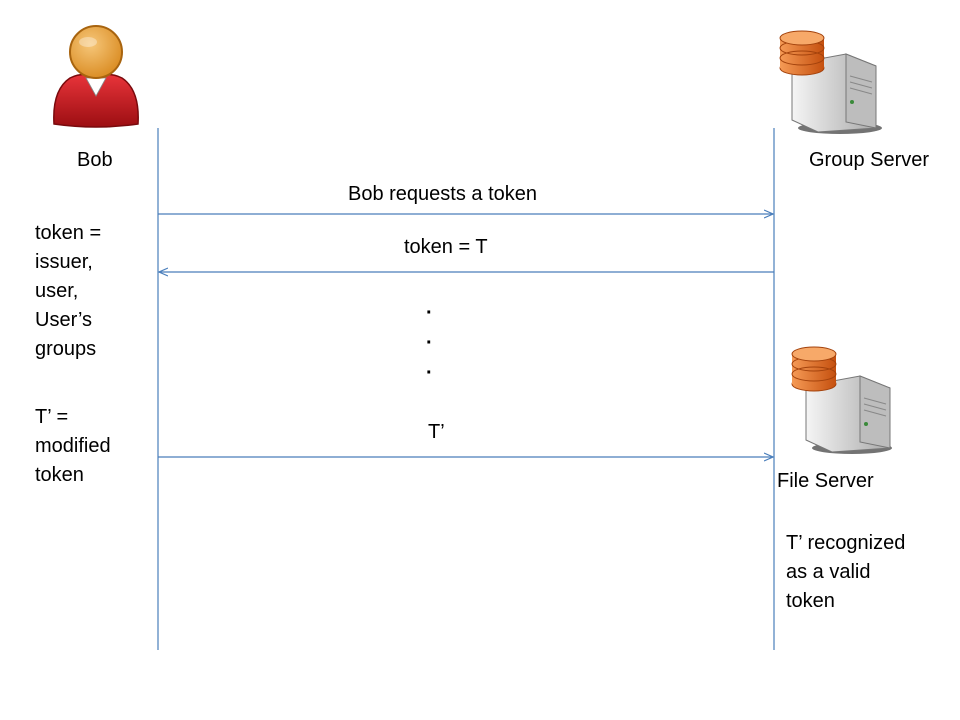  What do you see at coordinates (828, 572) in the screenshot?
I see `note-line: as a valid` at bounding box center [828, 572].